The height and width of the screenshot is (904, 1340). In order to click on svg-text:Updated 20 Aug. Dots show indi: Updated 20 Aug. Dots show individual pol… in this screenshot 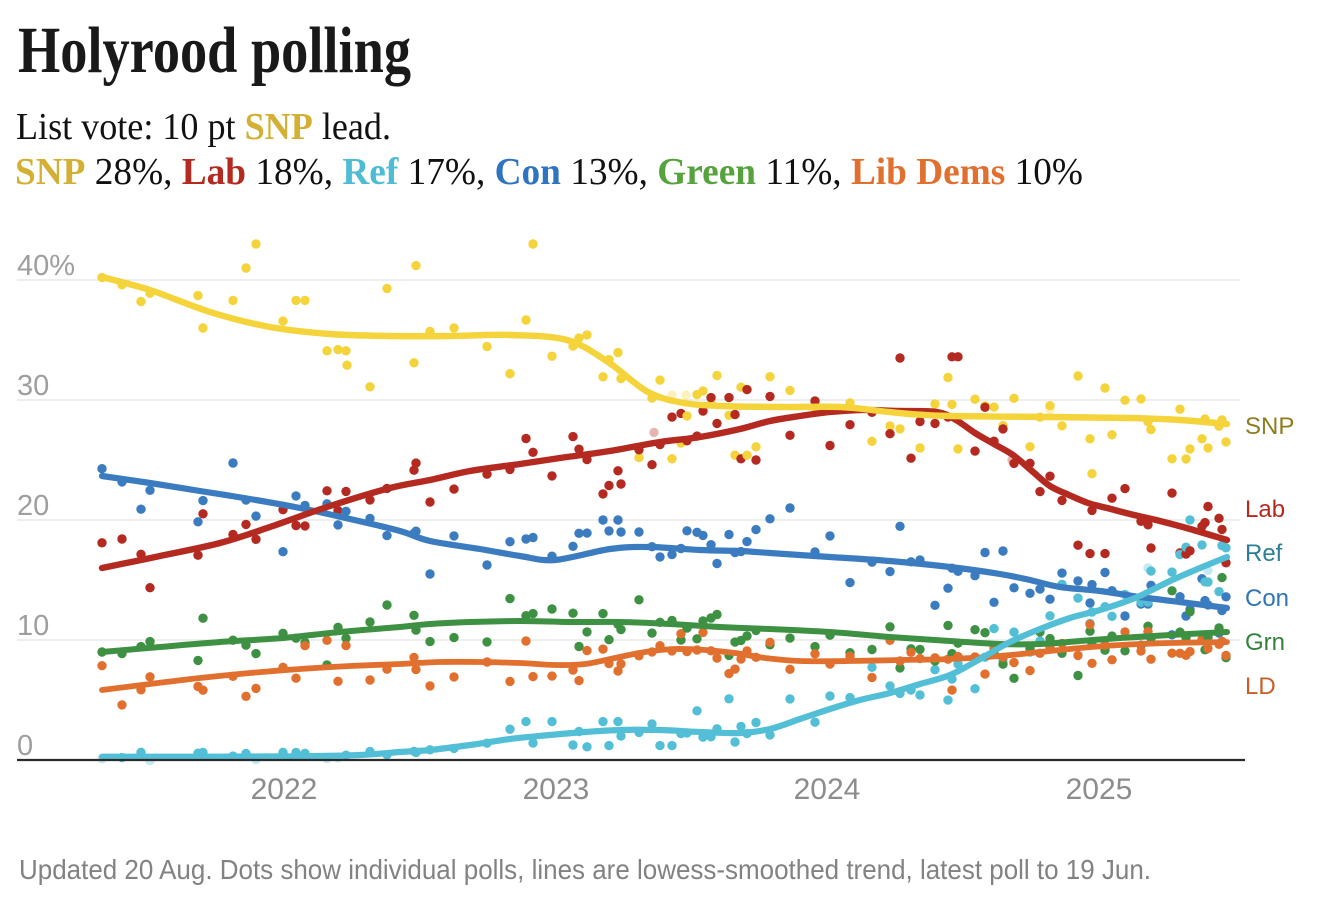, I will do `click(585, 869)`.